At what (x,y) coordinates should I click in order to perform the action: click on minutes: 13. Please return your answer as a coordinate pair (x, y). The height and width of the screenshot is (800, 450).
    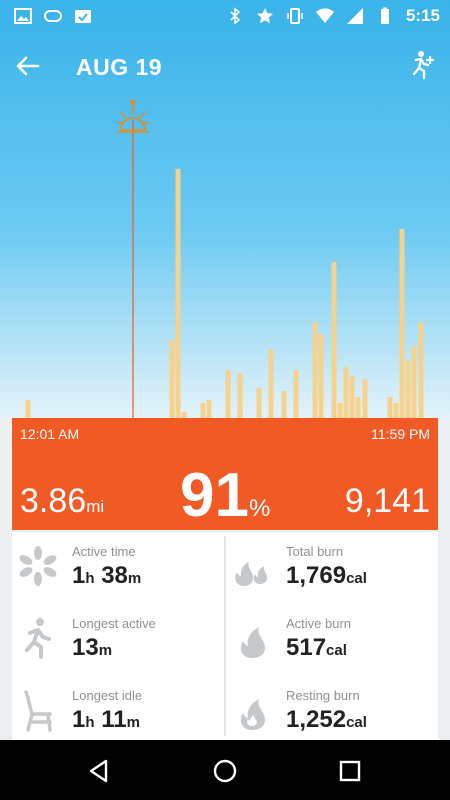
    Looking at the image, I should click on (85, 647).